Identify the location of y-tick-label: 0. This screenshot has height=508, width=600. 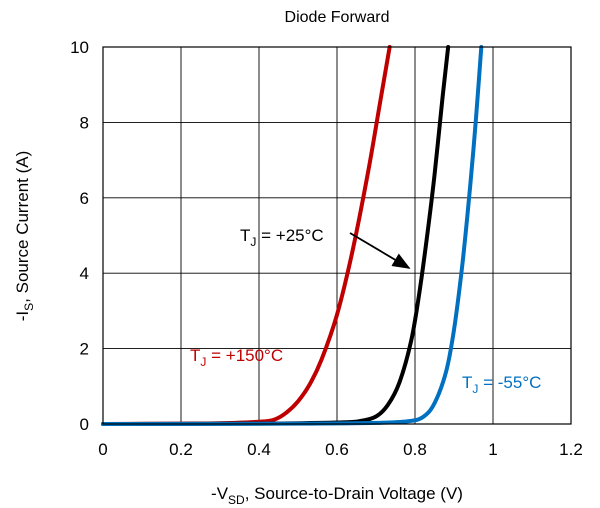
(84, 424).